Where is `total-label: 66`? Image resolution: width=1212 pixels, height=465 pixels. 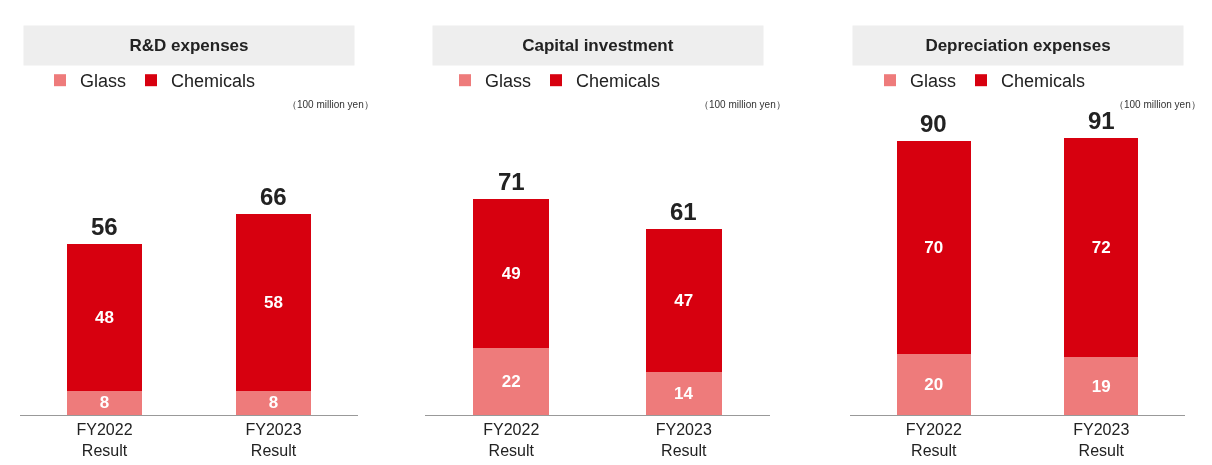
total-label: 66 is located at coordinates (273, 196).